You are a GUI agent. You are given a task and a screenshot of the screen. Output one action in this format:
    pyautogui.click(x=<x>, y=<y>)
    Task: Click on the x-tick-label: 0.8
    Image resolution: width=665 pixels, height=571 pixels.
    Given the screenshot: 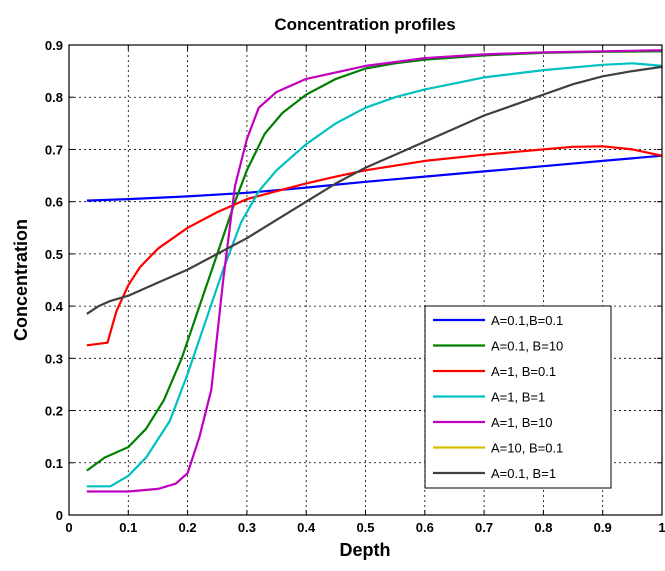 What is the action you would take?
    pyautogui.click(x=543, y=527)
    